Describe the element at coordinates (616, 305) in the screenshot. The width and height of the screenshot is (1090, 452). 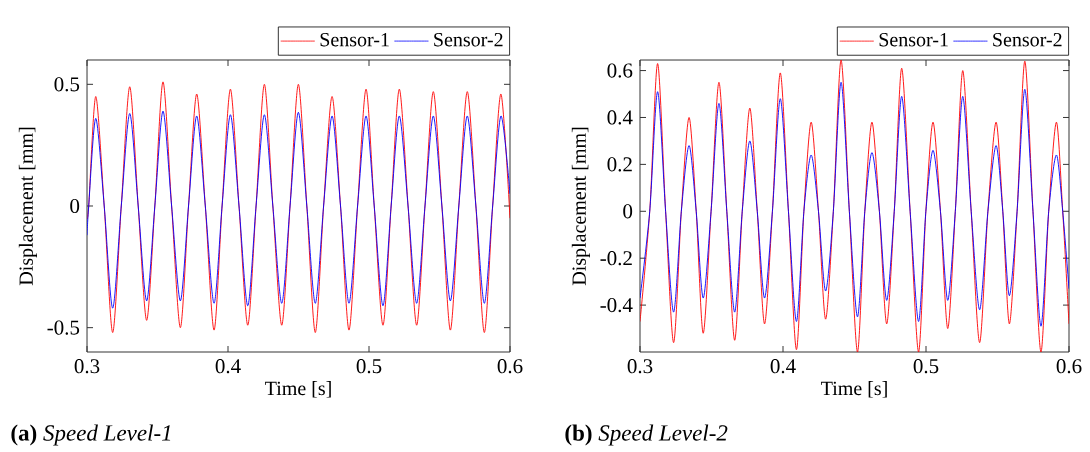
I see `y-tick-label: -0.4` at that location.